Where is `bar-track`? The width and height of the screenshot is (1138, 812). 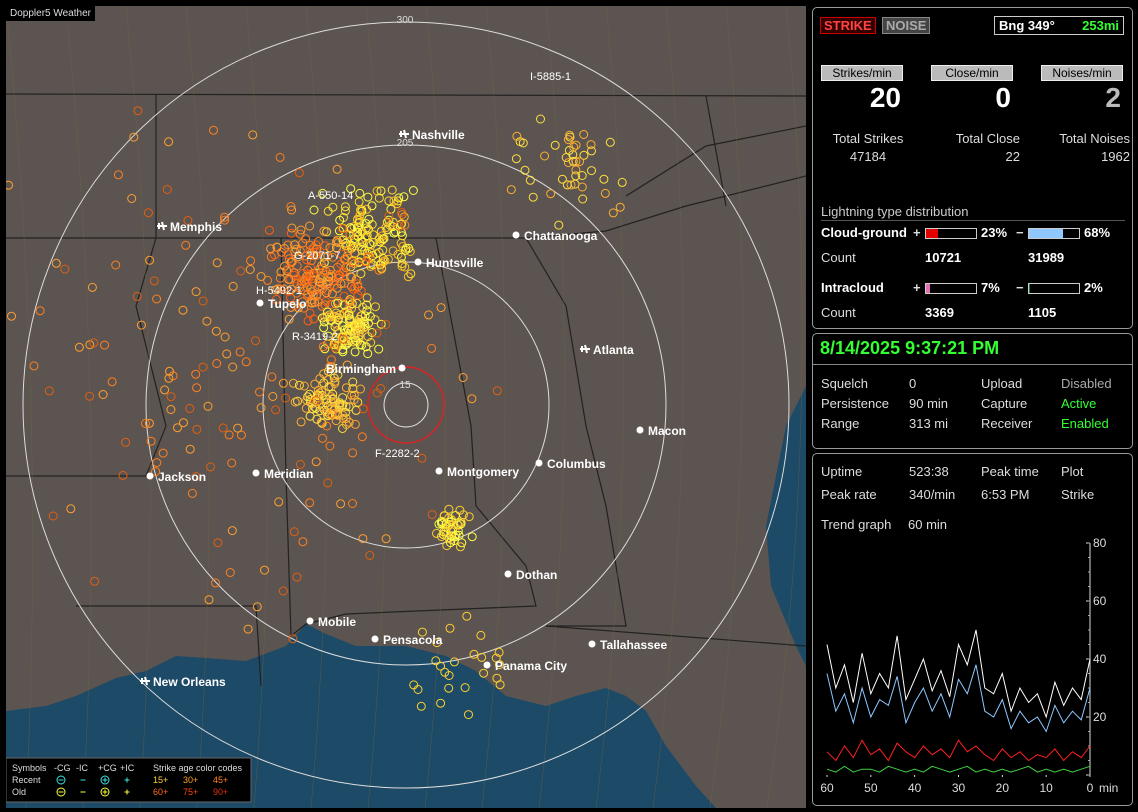
bar-track is located at coordinates (1054, 233).